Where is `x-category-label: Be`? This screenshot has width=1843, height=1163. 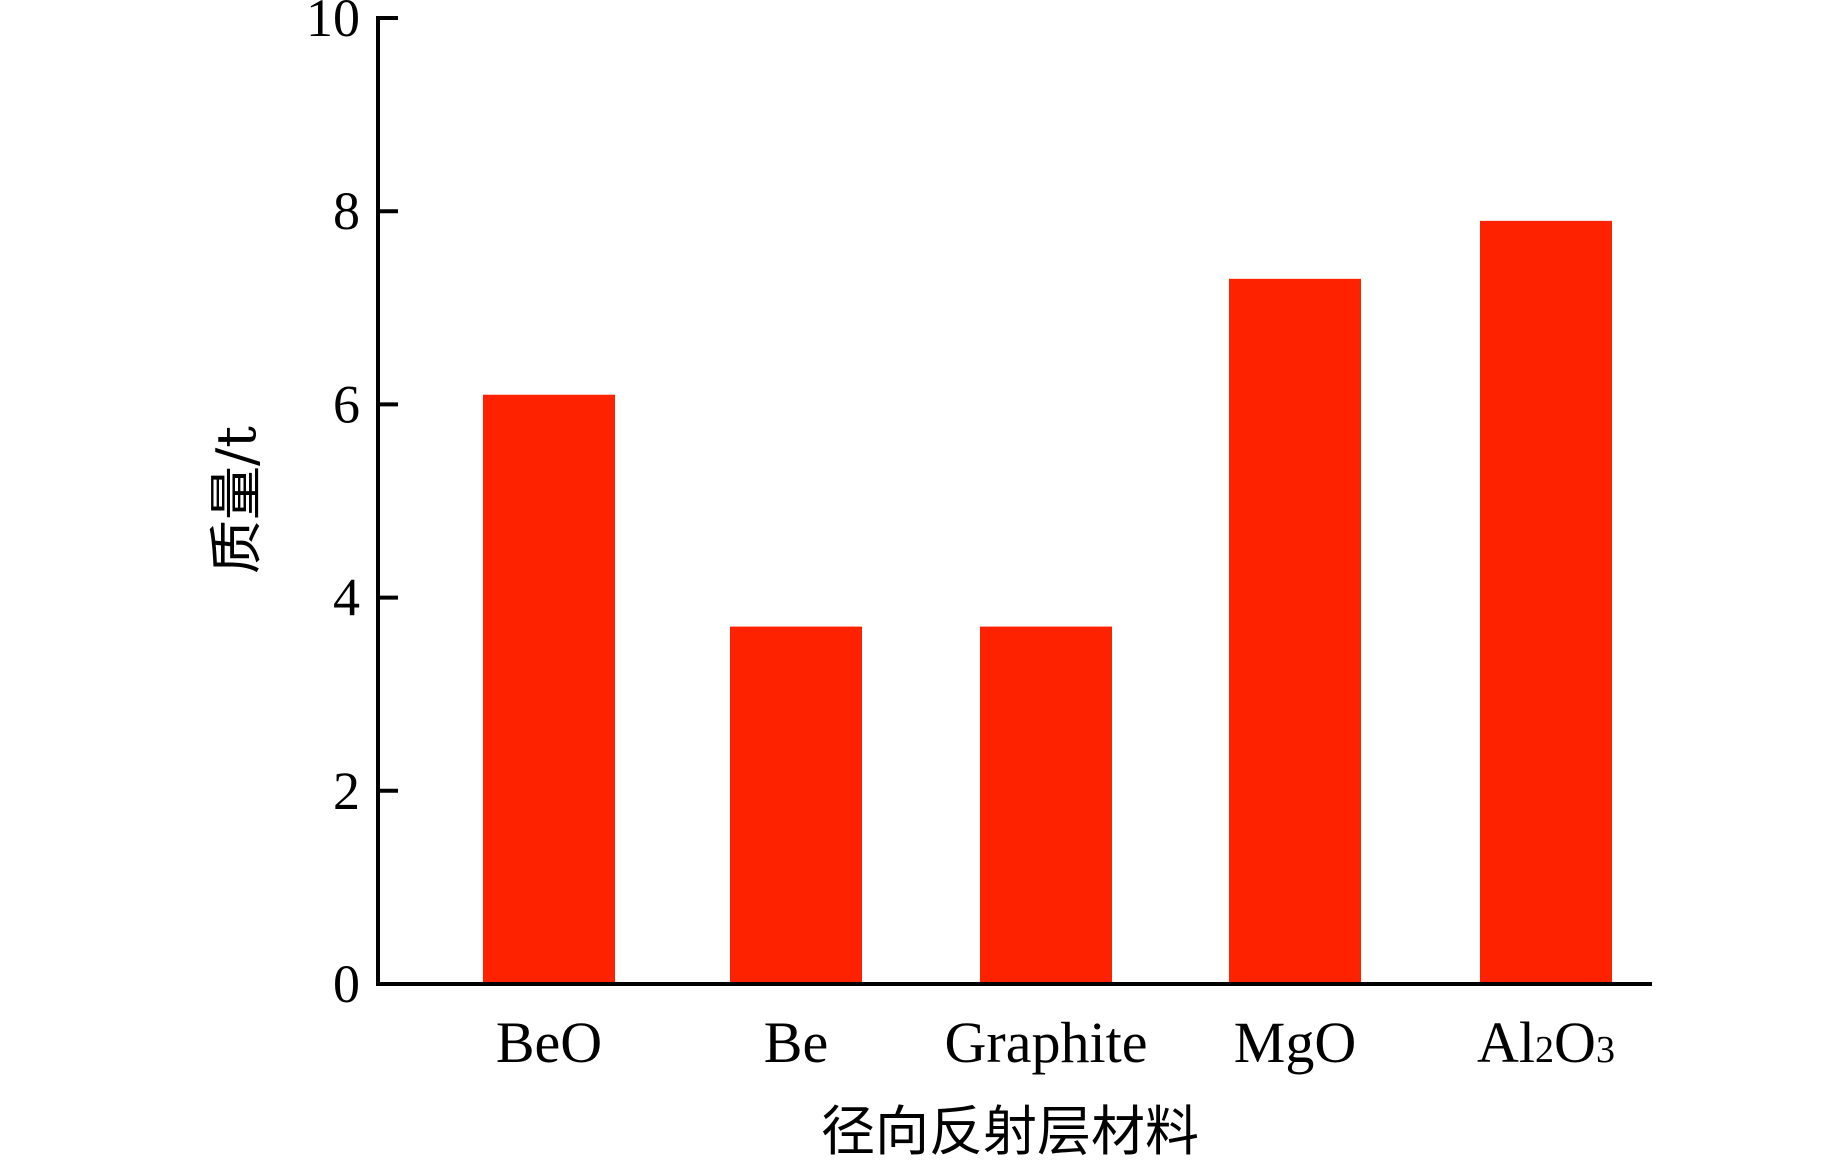 x-category-label: Be is located at coordinates (796, 1042).